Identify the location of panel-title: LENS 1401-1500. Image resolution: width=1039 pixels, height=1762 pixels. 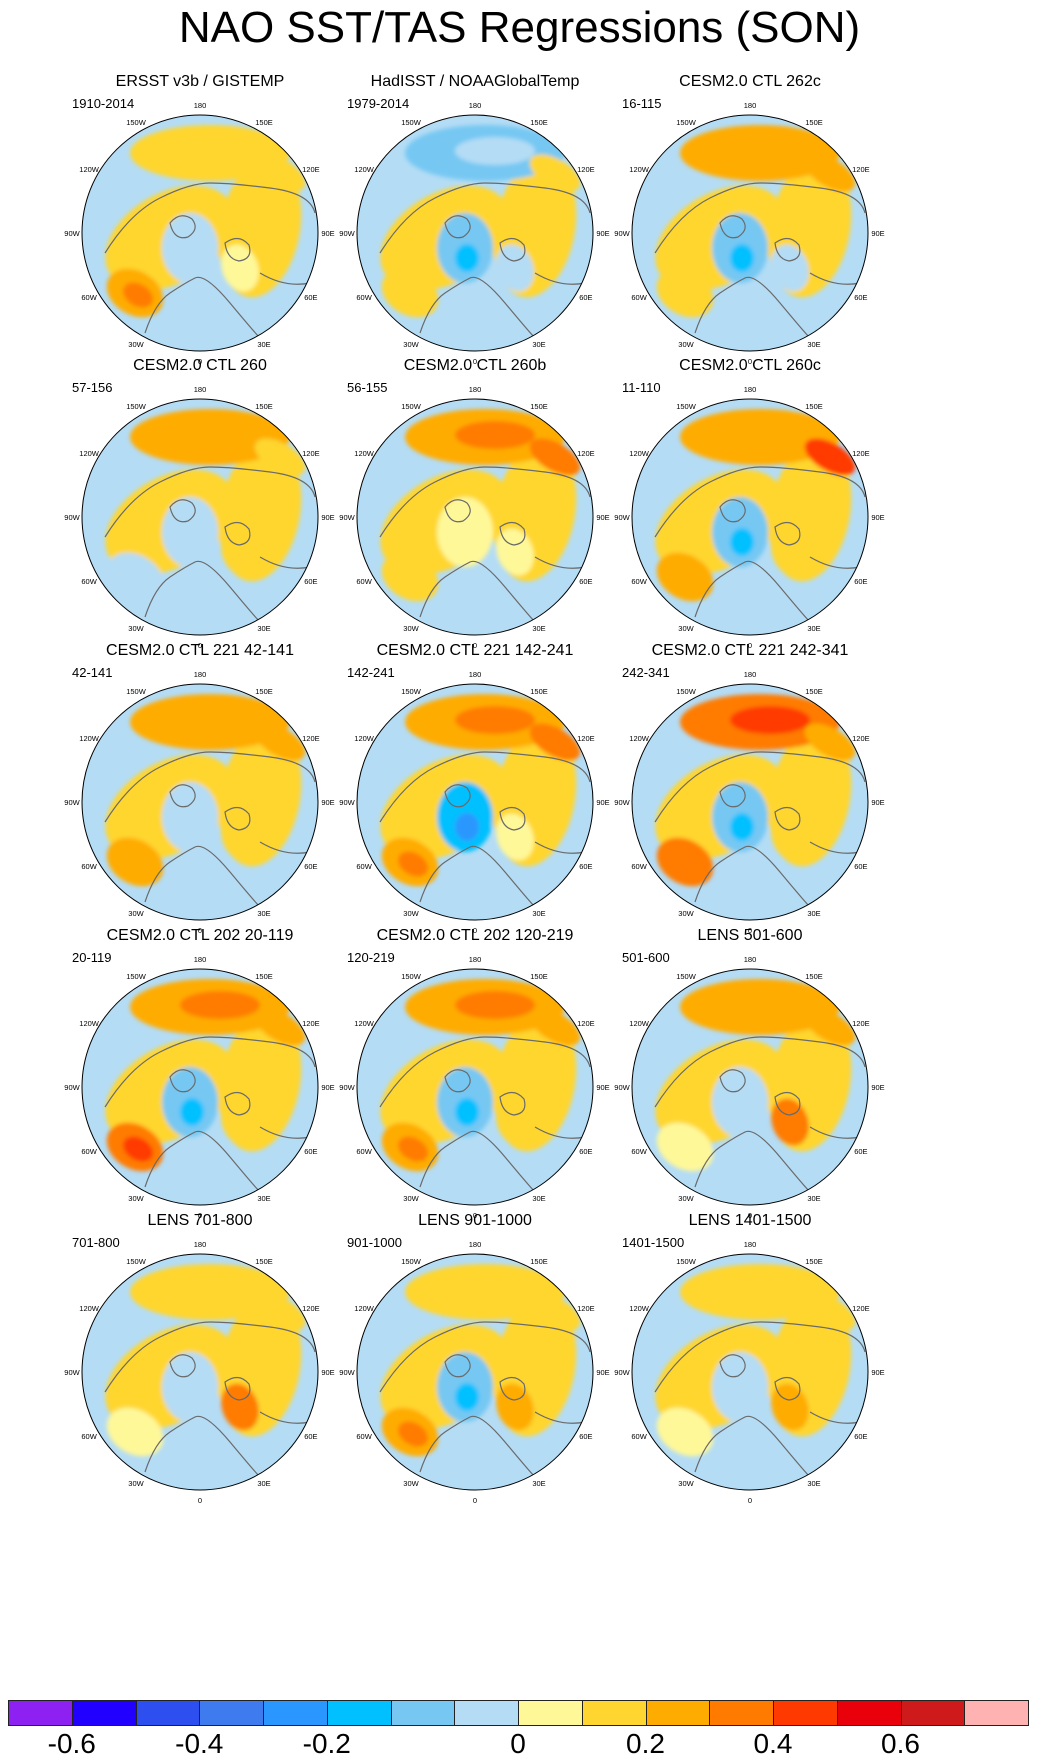
(750, 1220).